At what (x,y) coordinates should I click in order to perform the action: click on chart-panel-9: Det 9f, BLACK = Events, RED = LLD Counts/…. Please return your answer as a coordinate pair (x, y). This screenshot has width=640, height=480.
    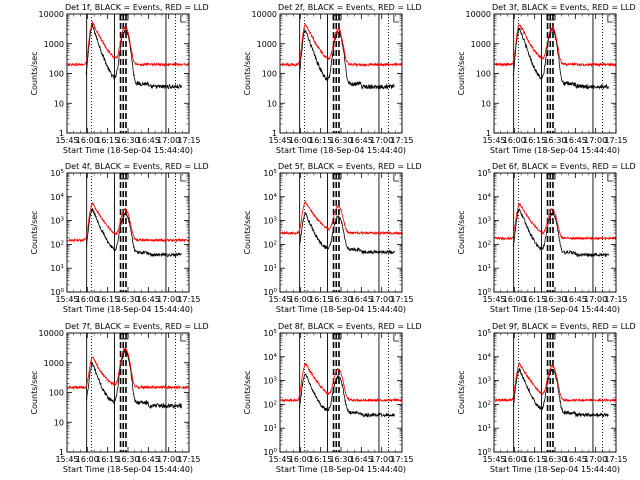
    Looking at the image, I should click on (546, 398).